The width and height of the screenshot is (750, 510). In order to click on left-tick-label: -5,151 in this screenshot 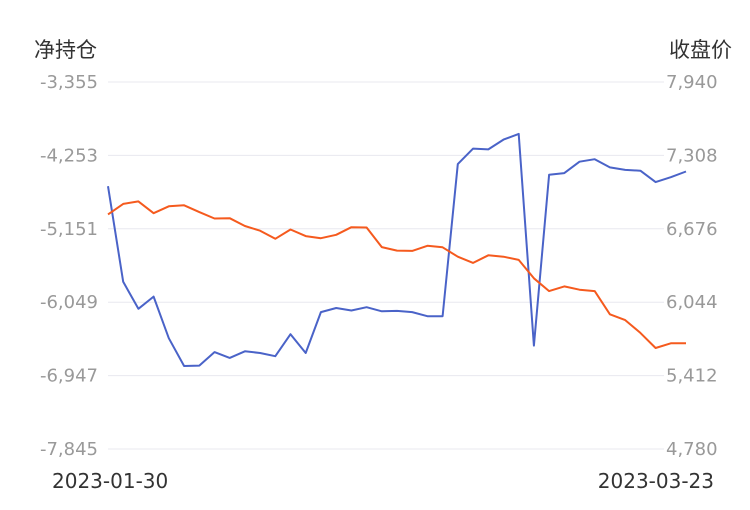, I will do `click(69, 229)`.